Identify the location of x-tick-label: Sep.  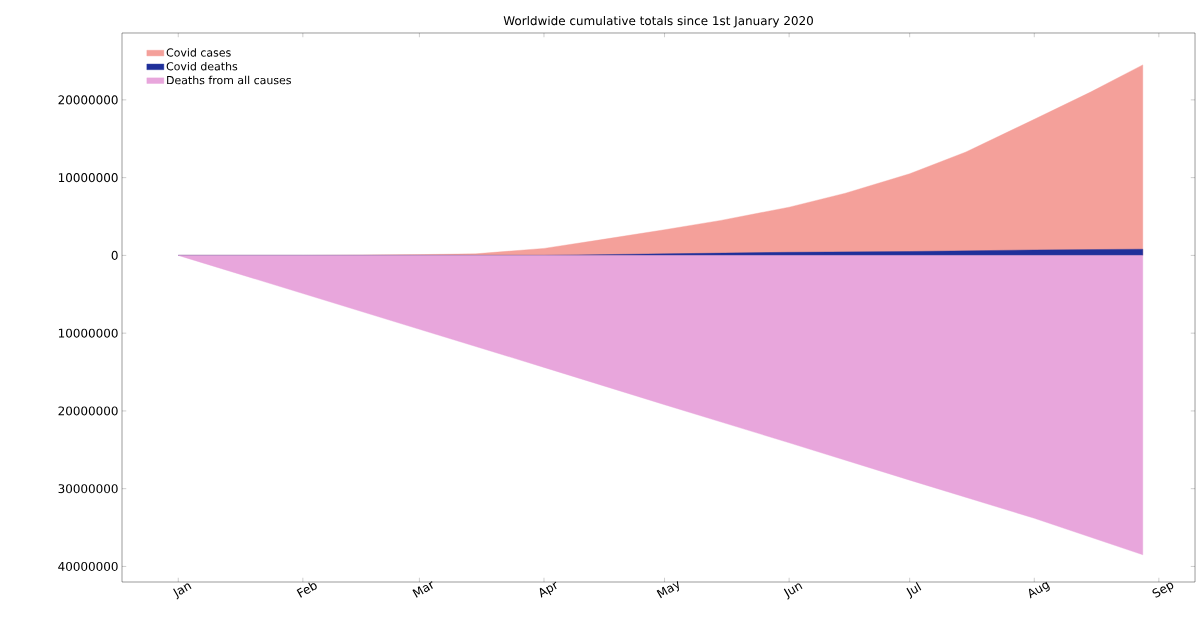
(1163, 590).